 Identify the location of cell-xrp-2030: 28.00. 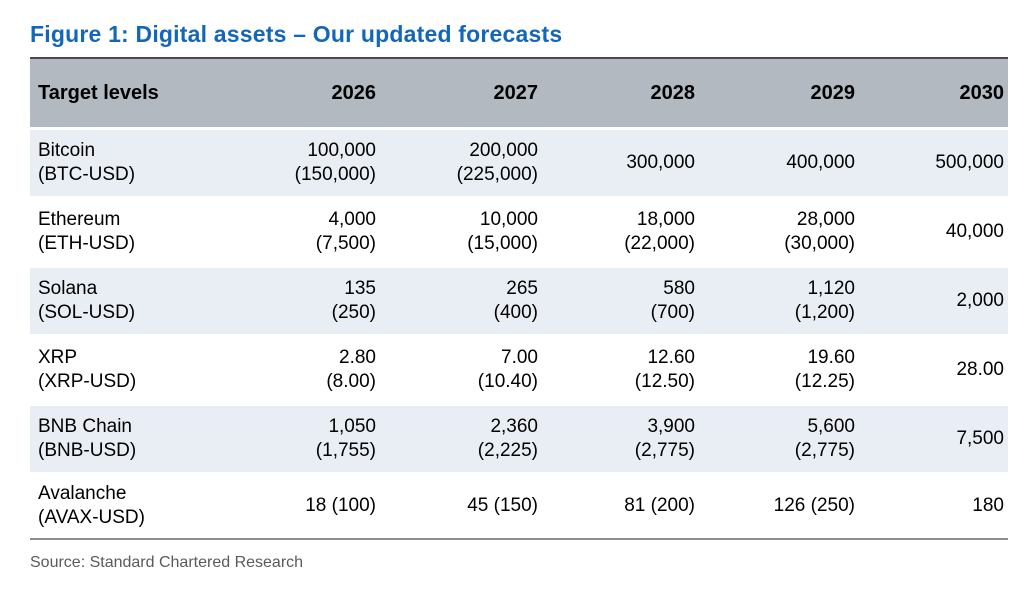
(933, 370).